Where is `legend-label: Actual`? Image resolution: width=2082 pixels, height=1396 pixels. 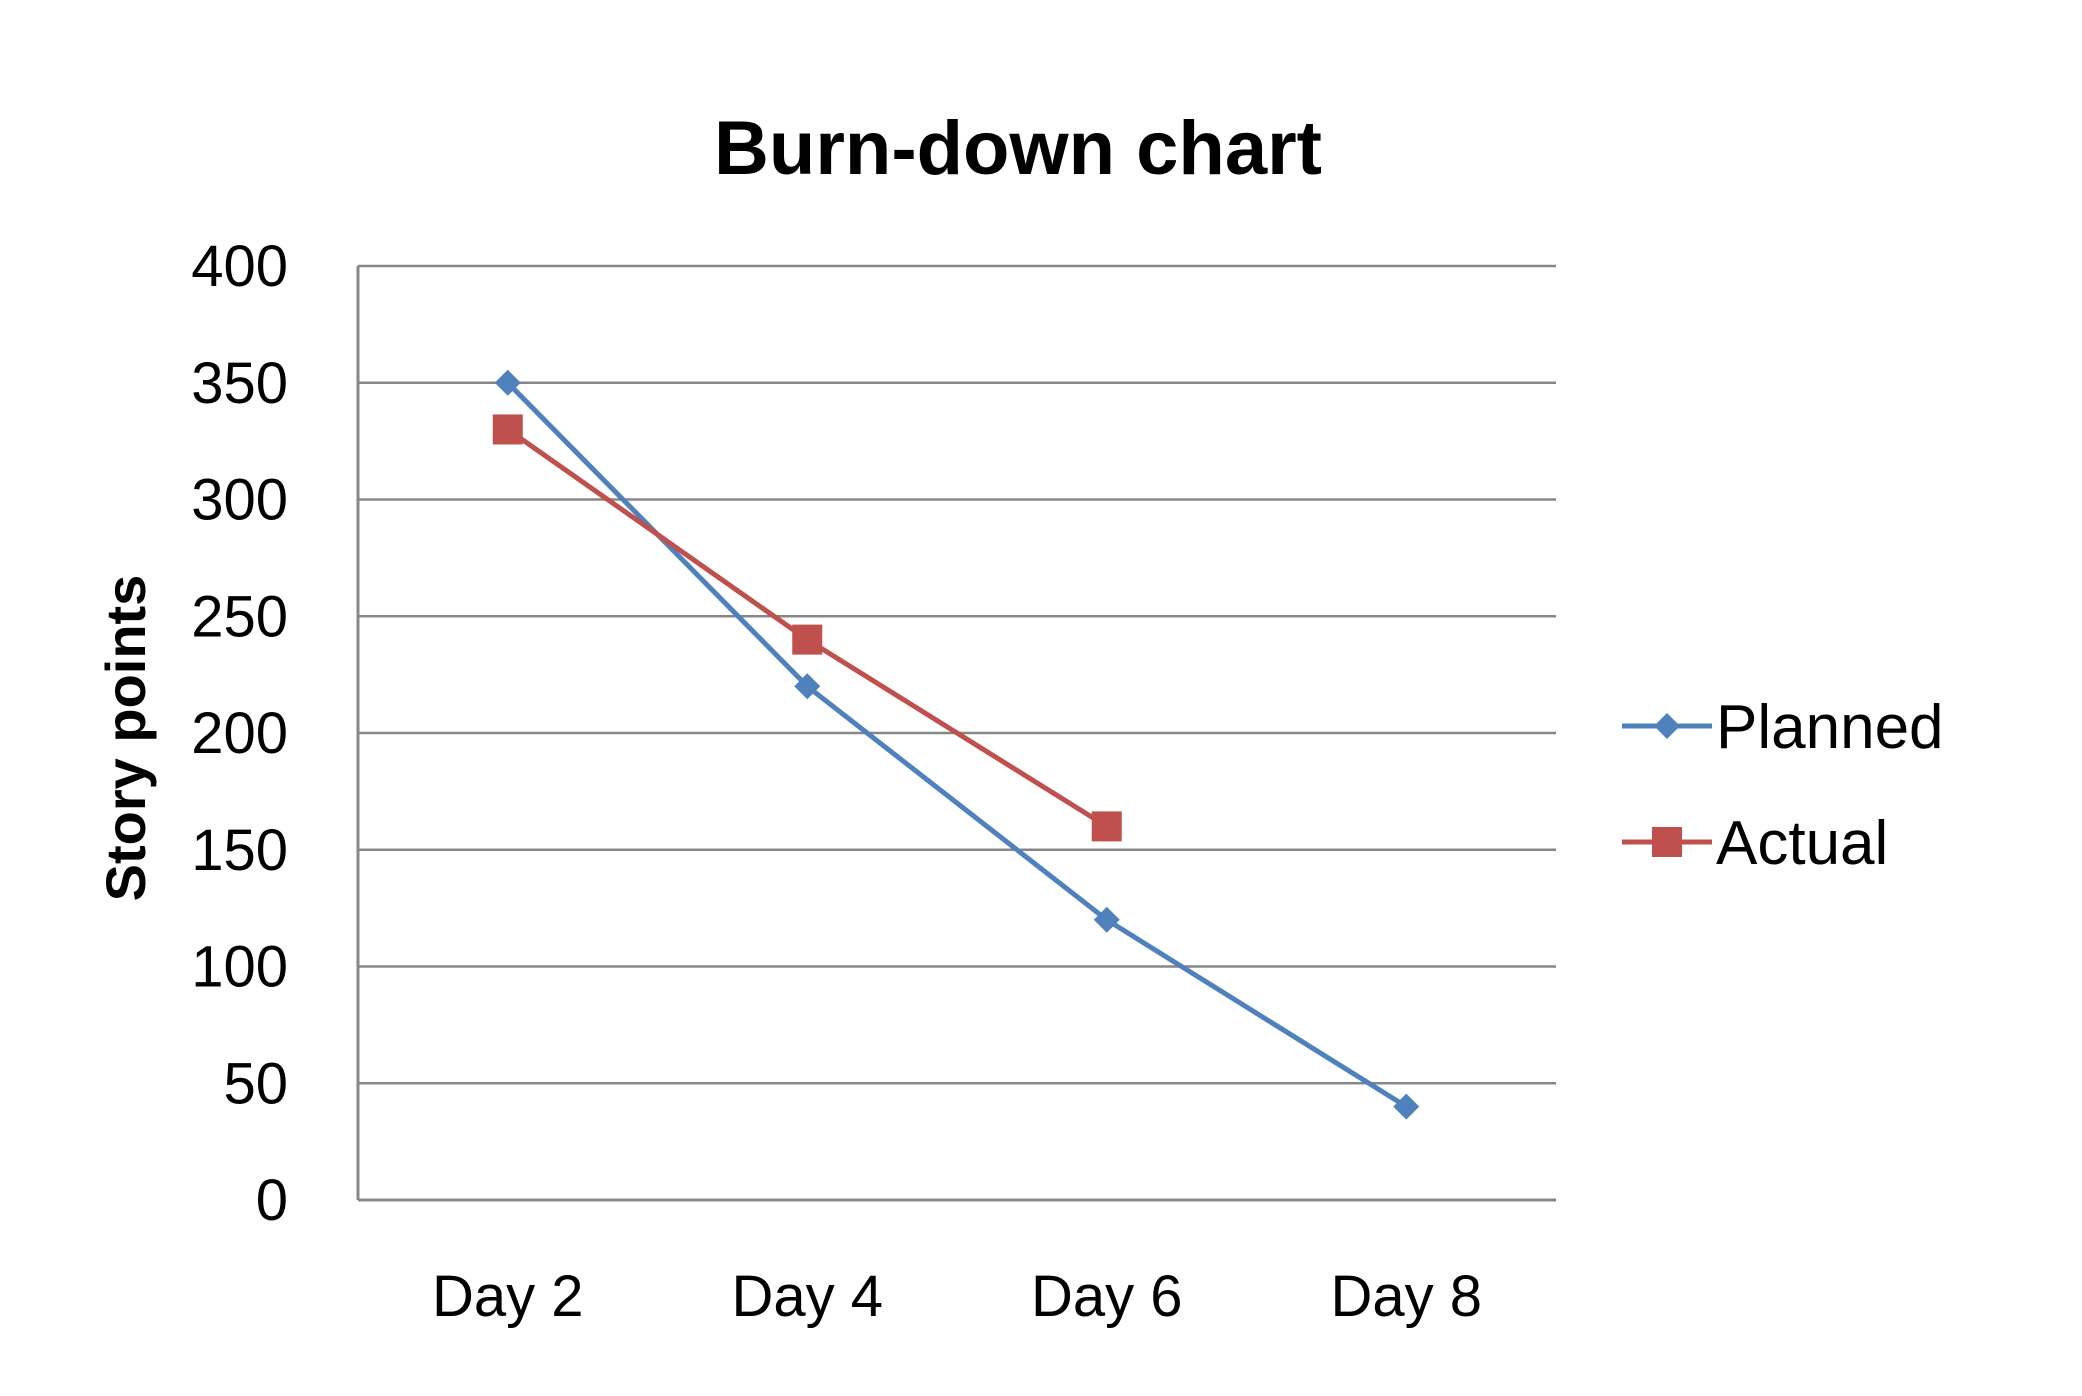 legend-label: Actual is located at coordinates (1802, 843).